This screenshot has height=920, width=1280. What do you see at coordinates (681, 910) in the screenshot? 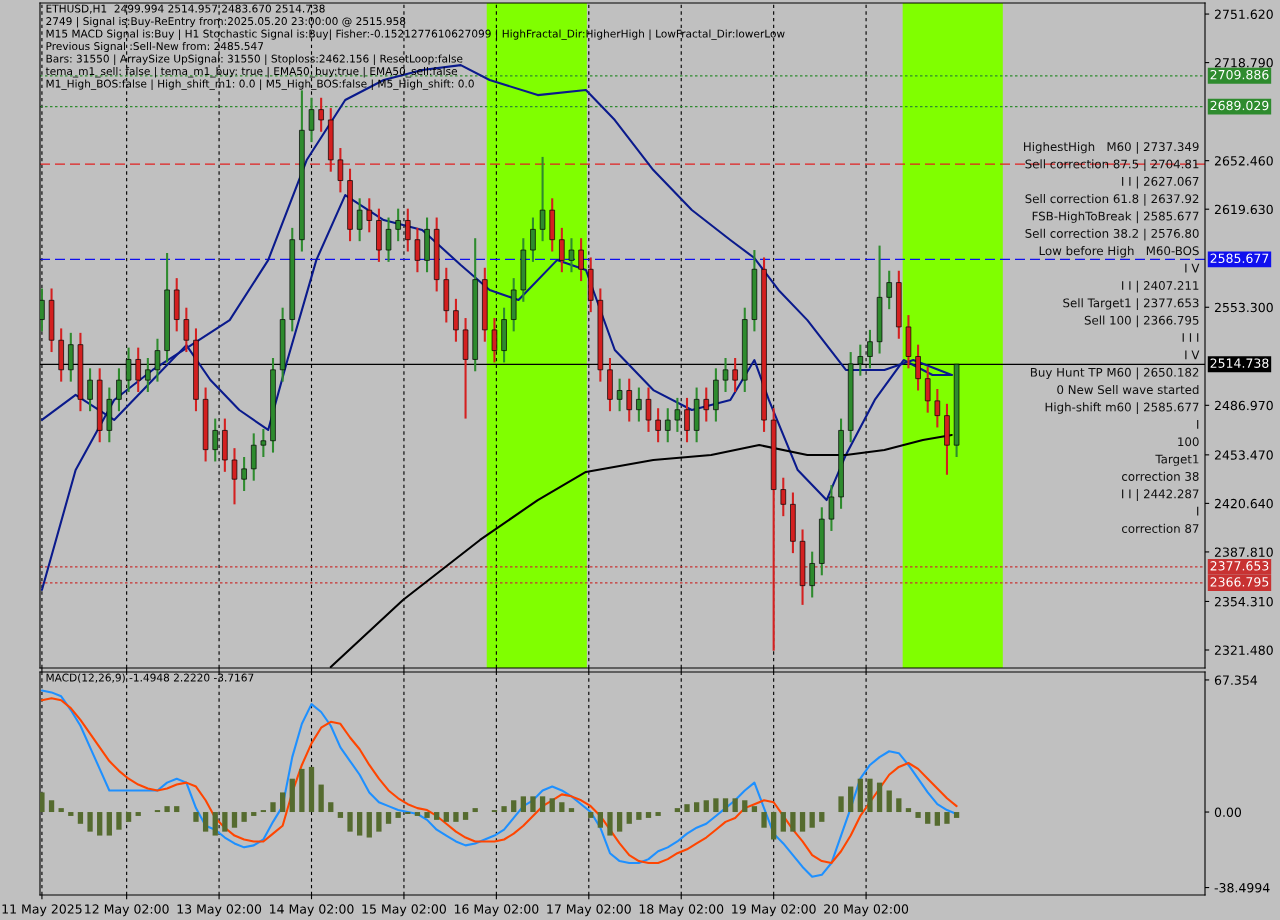
I see `x-tick-label: 18 May 02:00` at bounding box center [681, 910].